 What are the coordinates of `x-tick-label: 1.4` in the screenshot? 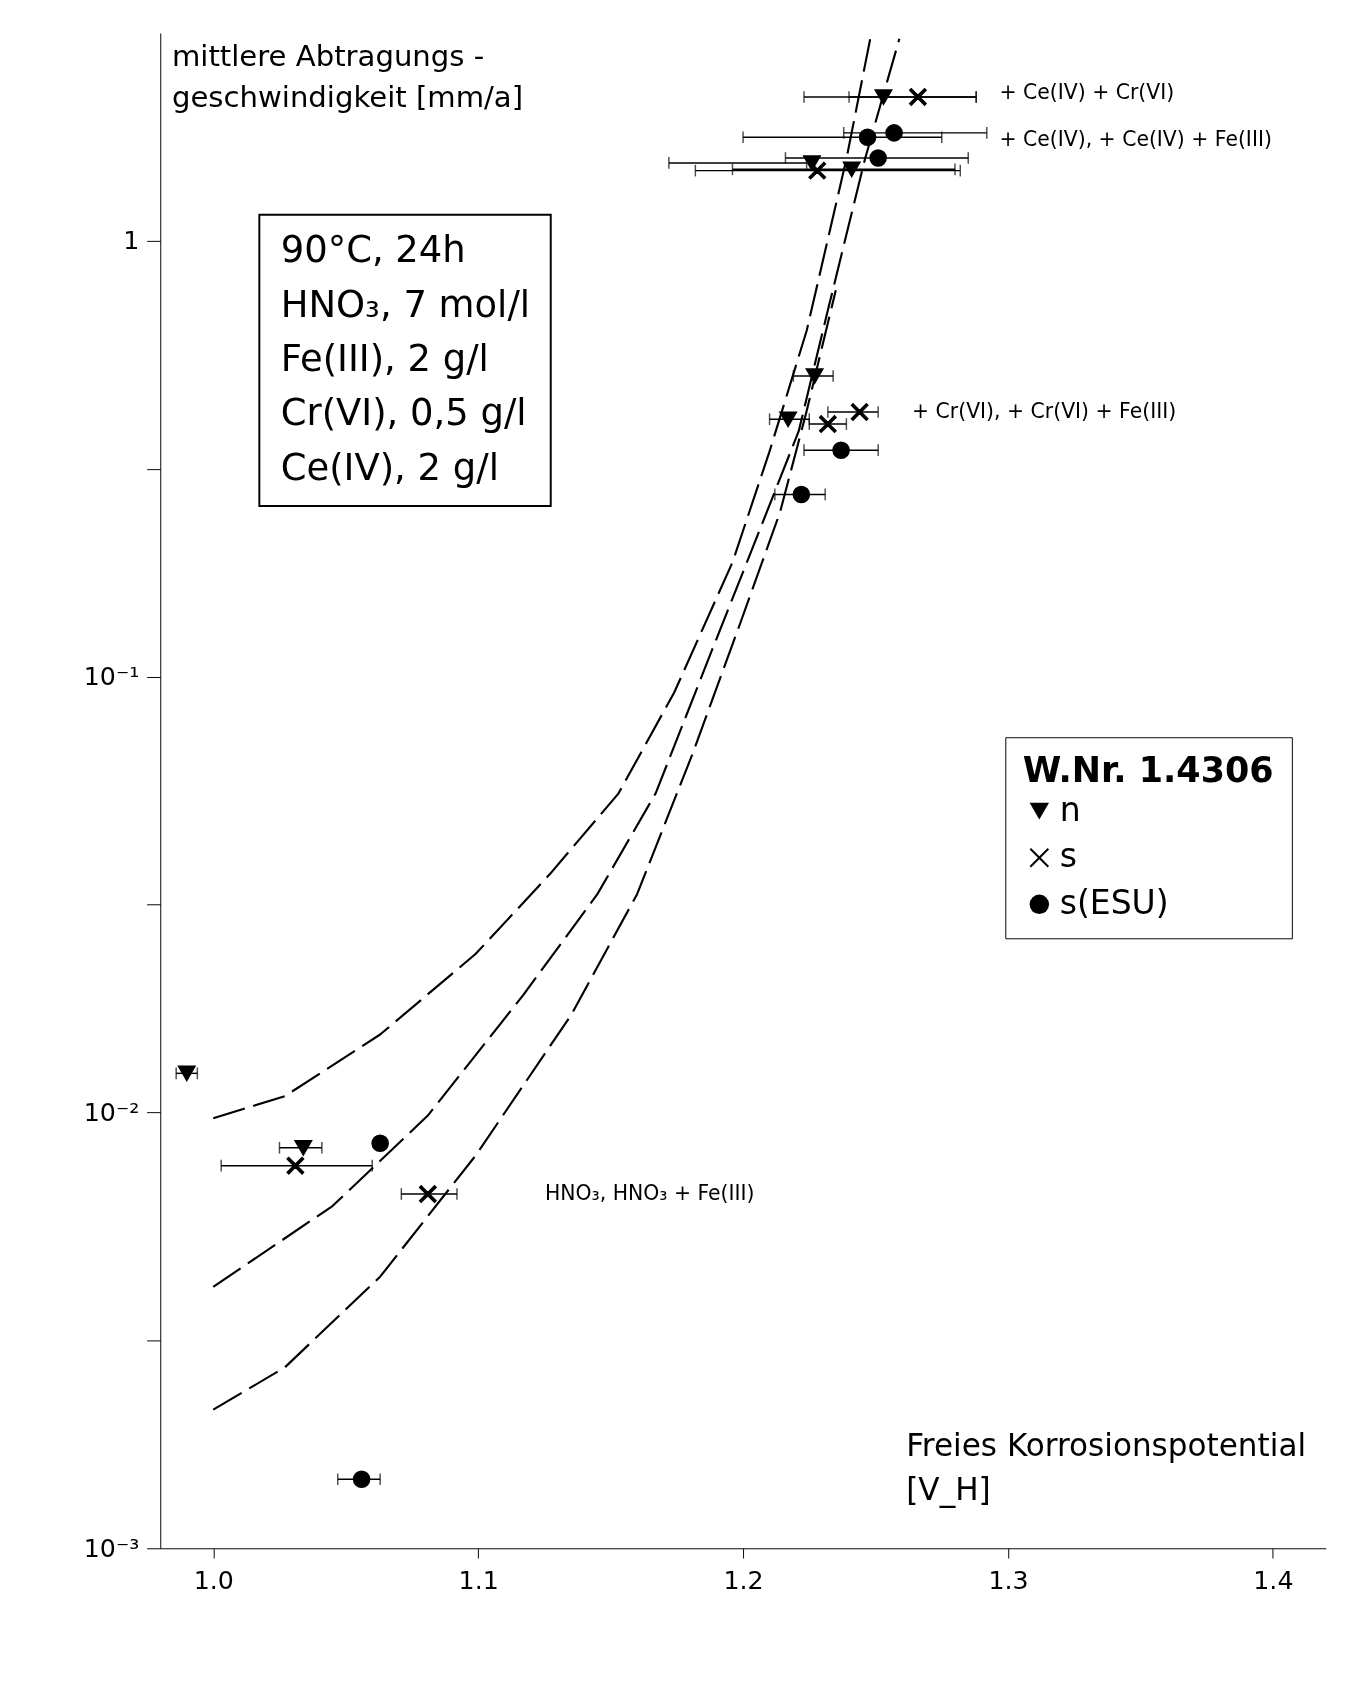 It's located at (1273, 1580).